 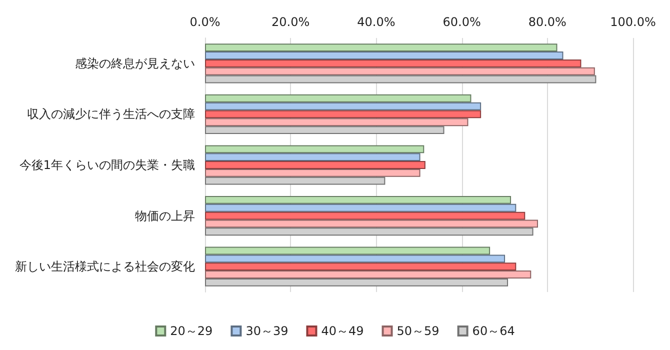 What do you see at coordinates (418, 331) in the screenshot?
I see `legend-label: 50～59` at bounding box center [418, 331].